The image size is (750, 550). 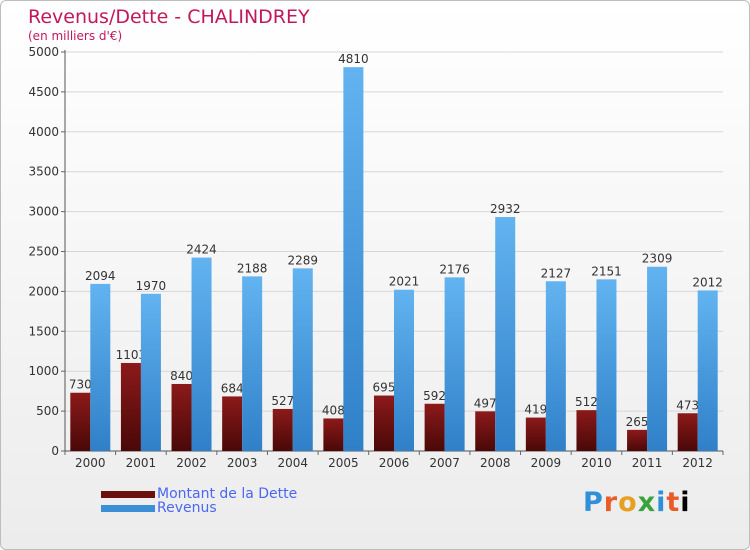 What do you see at coordinates (556, 273) in the screenshot?
I see `data-label-revenus: 2127` at bounding box center [556, 273].